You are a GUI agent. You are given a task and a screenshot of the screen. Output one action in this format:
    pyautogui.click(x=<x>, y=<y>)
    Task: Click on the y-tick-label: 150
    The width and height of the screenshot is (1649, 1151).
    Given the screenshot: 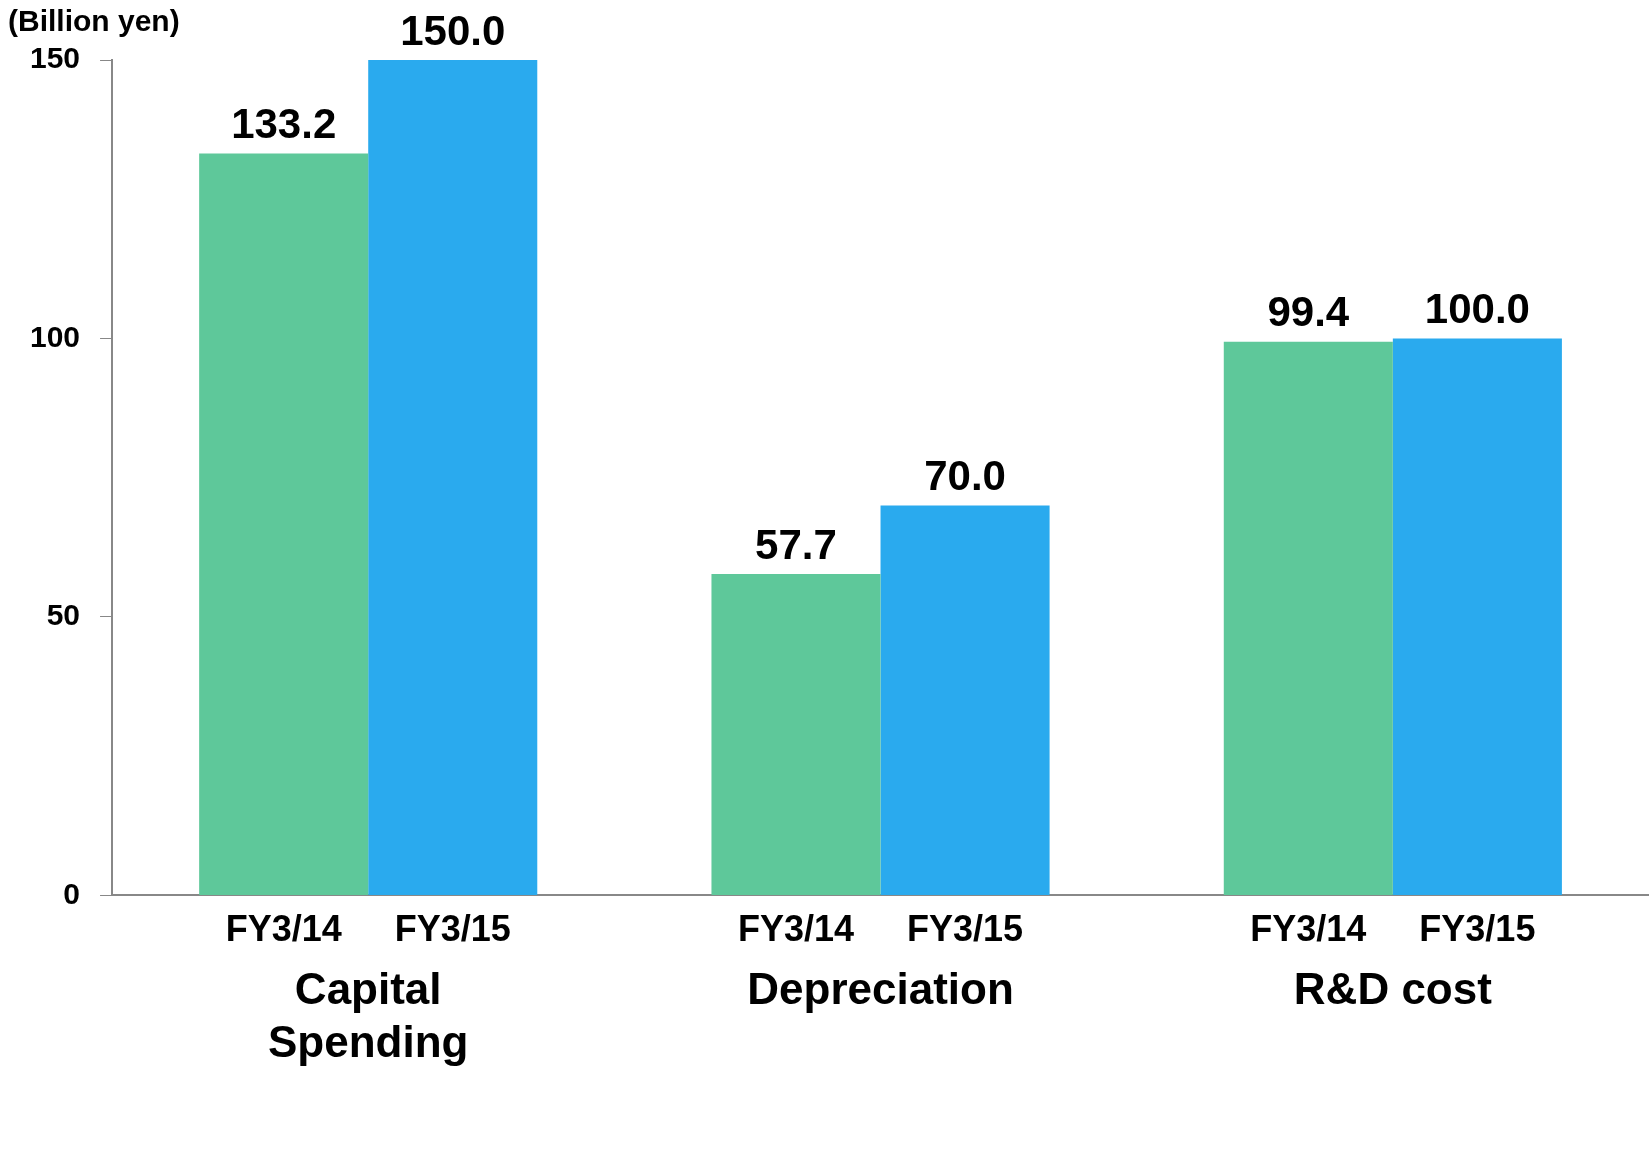 What is the action you would take?
    pyautogui.click(x=55, y=58)
    